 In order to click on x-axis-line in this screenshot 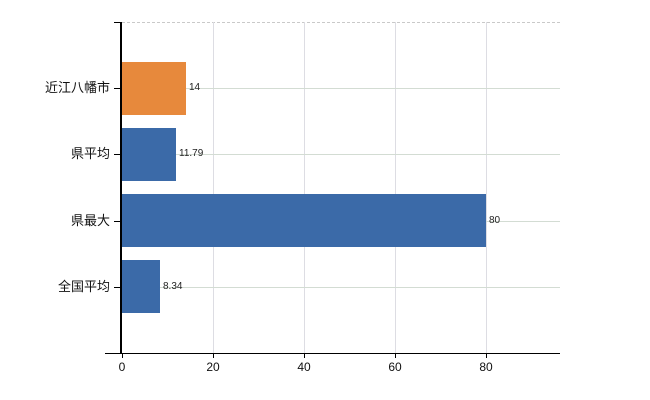, I will do `click(332, 353)`.